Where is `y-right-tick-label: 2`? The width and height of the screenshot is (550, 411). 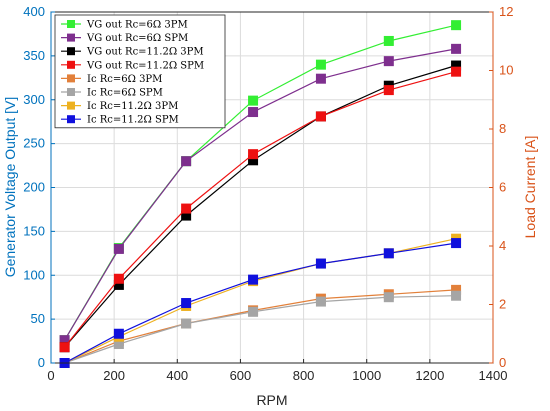
y-right-tick-label: 2 is located at coordinates (502, 304).